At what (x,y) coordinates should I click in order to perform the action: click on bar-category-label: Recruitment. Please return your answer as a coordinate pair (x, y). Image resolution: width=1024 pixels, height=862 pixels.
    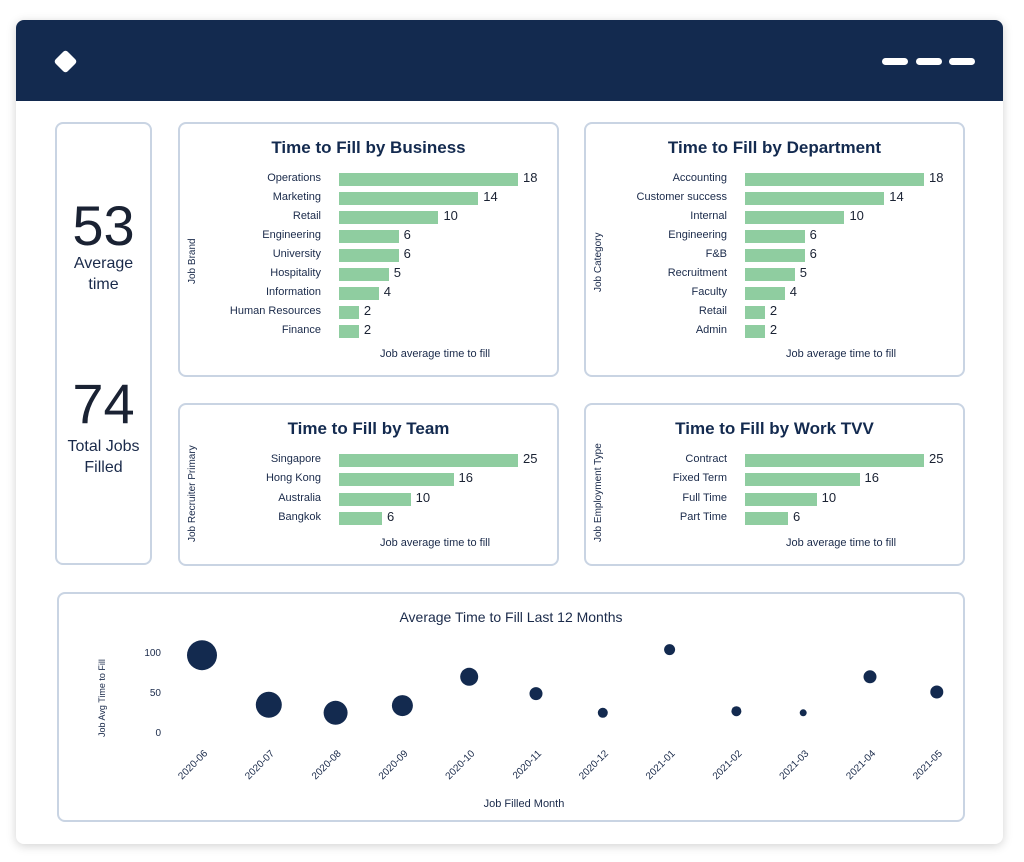
    Looking at the image, I should click on (697, 273).